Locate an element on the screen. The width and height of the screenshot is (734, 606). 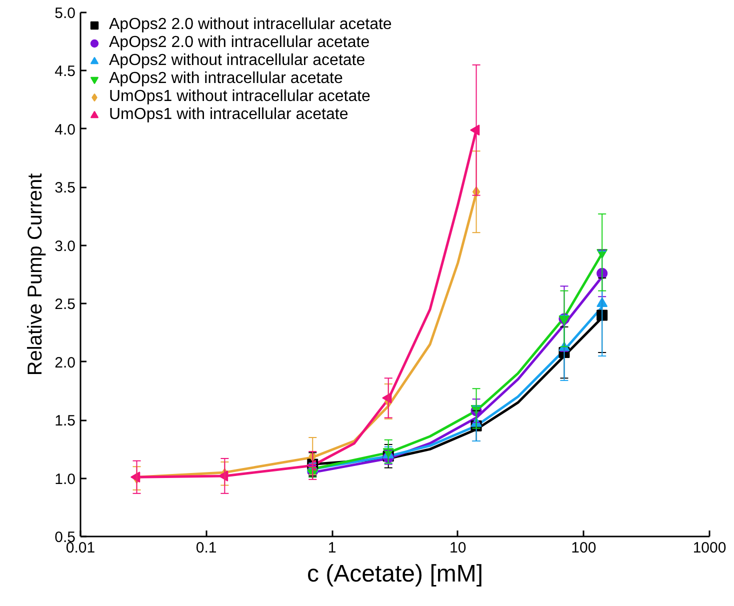
legend-label: UmOps1 with intracellular acetate is located at coordinates (228, 115).